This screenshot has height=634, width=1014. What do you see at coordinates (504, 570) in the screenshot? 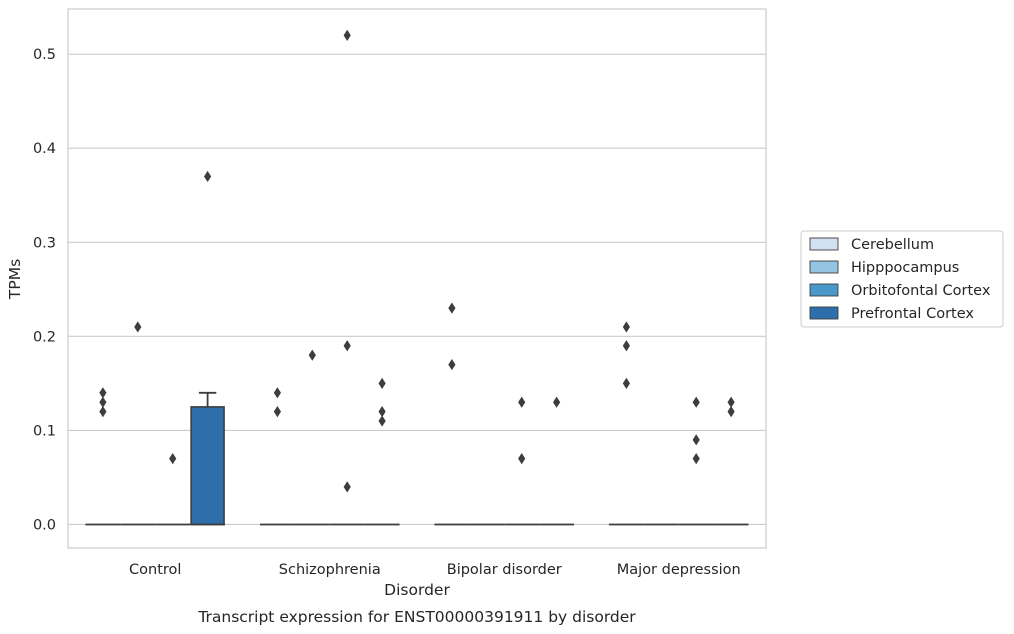
I see `x-tick-label: Bipolar disorder` at bounding box center [504, 570].